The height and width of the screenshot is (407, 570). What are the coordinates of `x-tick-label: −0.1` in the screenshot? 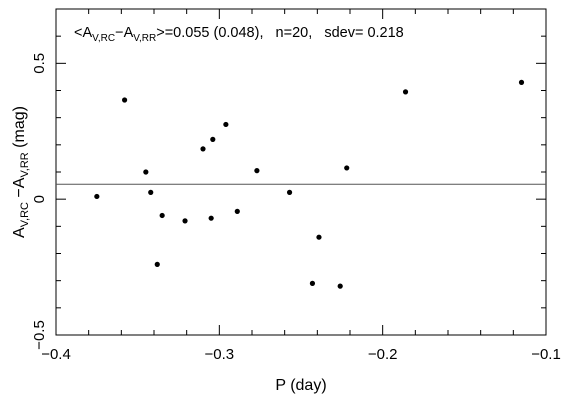 It's located at (546, 354).